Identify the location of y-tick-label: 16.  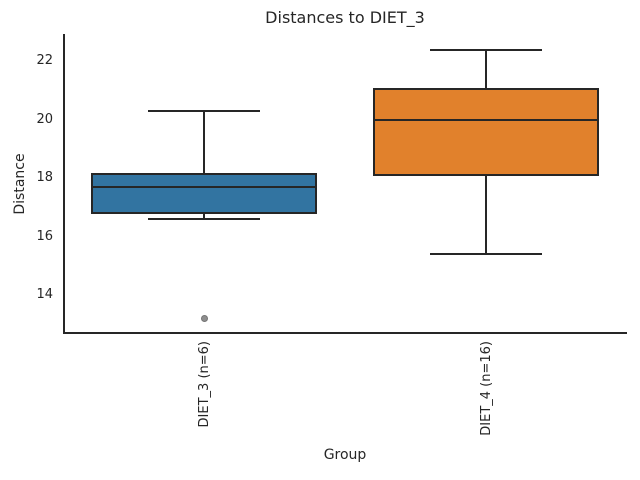
(44, 236).